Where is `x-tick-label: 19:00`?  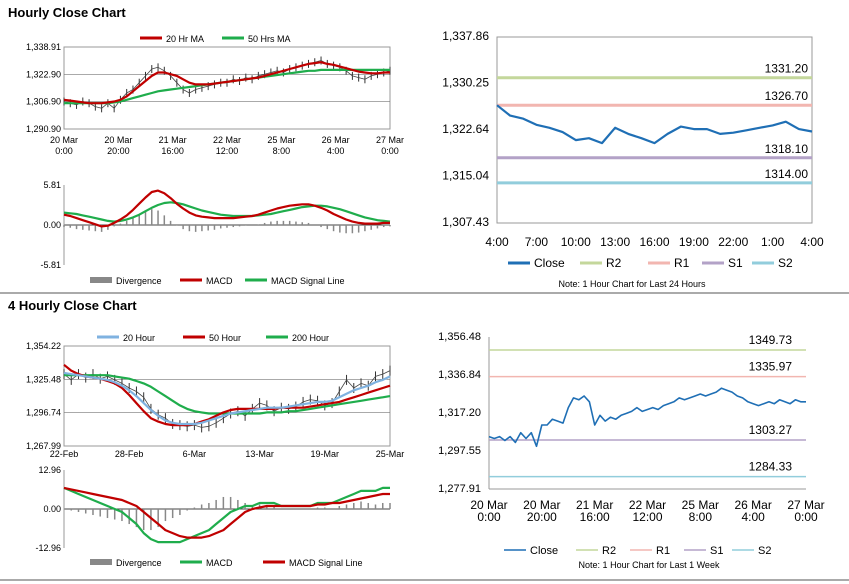
x-tick-label: 19:00 is located at coordinates (694, 242).